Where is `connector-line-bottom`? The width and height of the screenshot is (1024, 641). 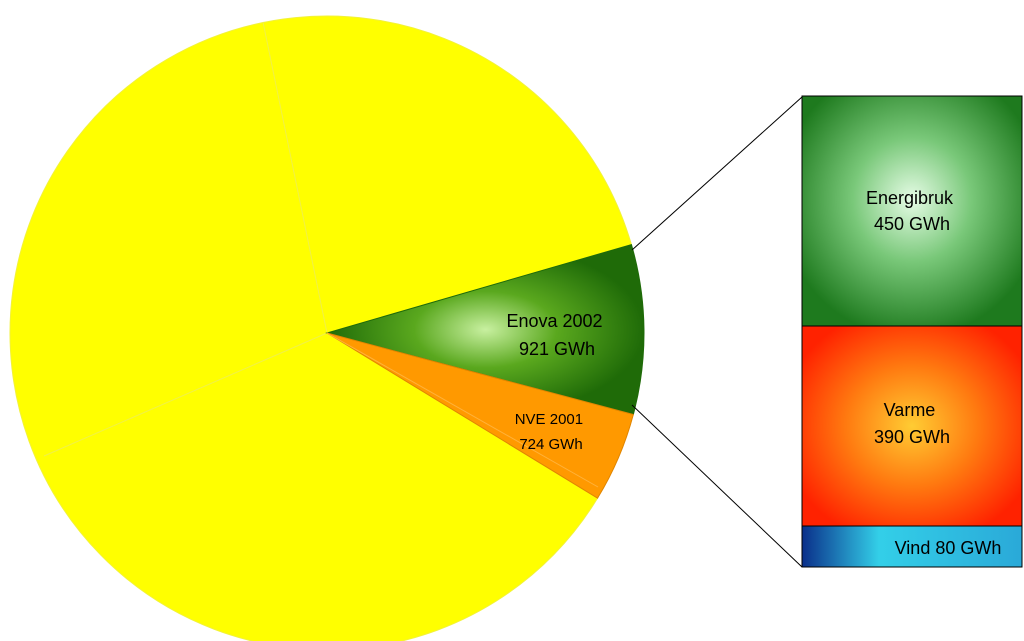 connector-line-bottom is located at coordinates (717, 486).